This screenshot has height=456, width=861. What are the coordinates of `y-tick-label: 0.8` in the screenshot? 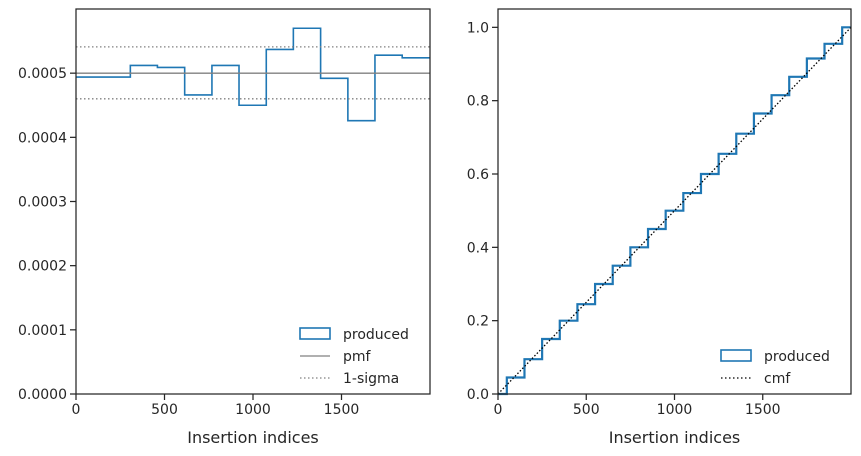 It's located at (478, 102).